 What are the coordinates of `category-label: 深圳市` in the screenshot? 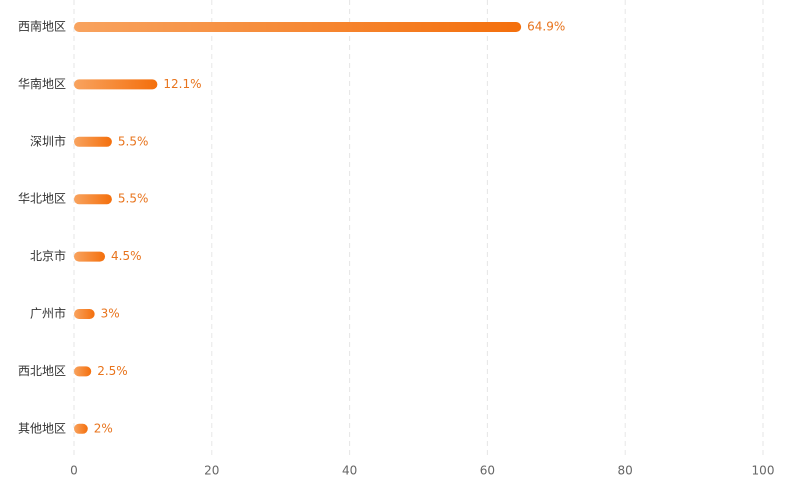 It's located at (48, 140).